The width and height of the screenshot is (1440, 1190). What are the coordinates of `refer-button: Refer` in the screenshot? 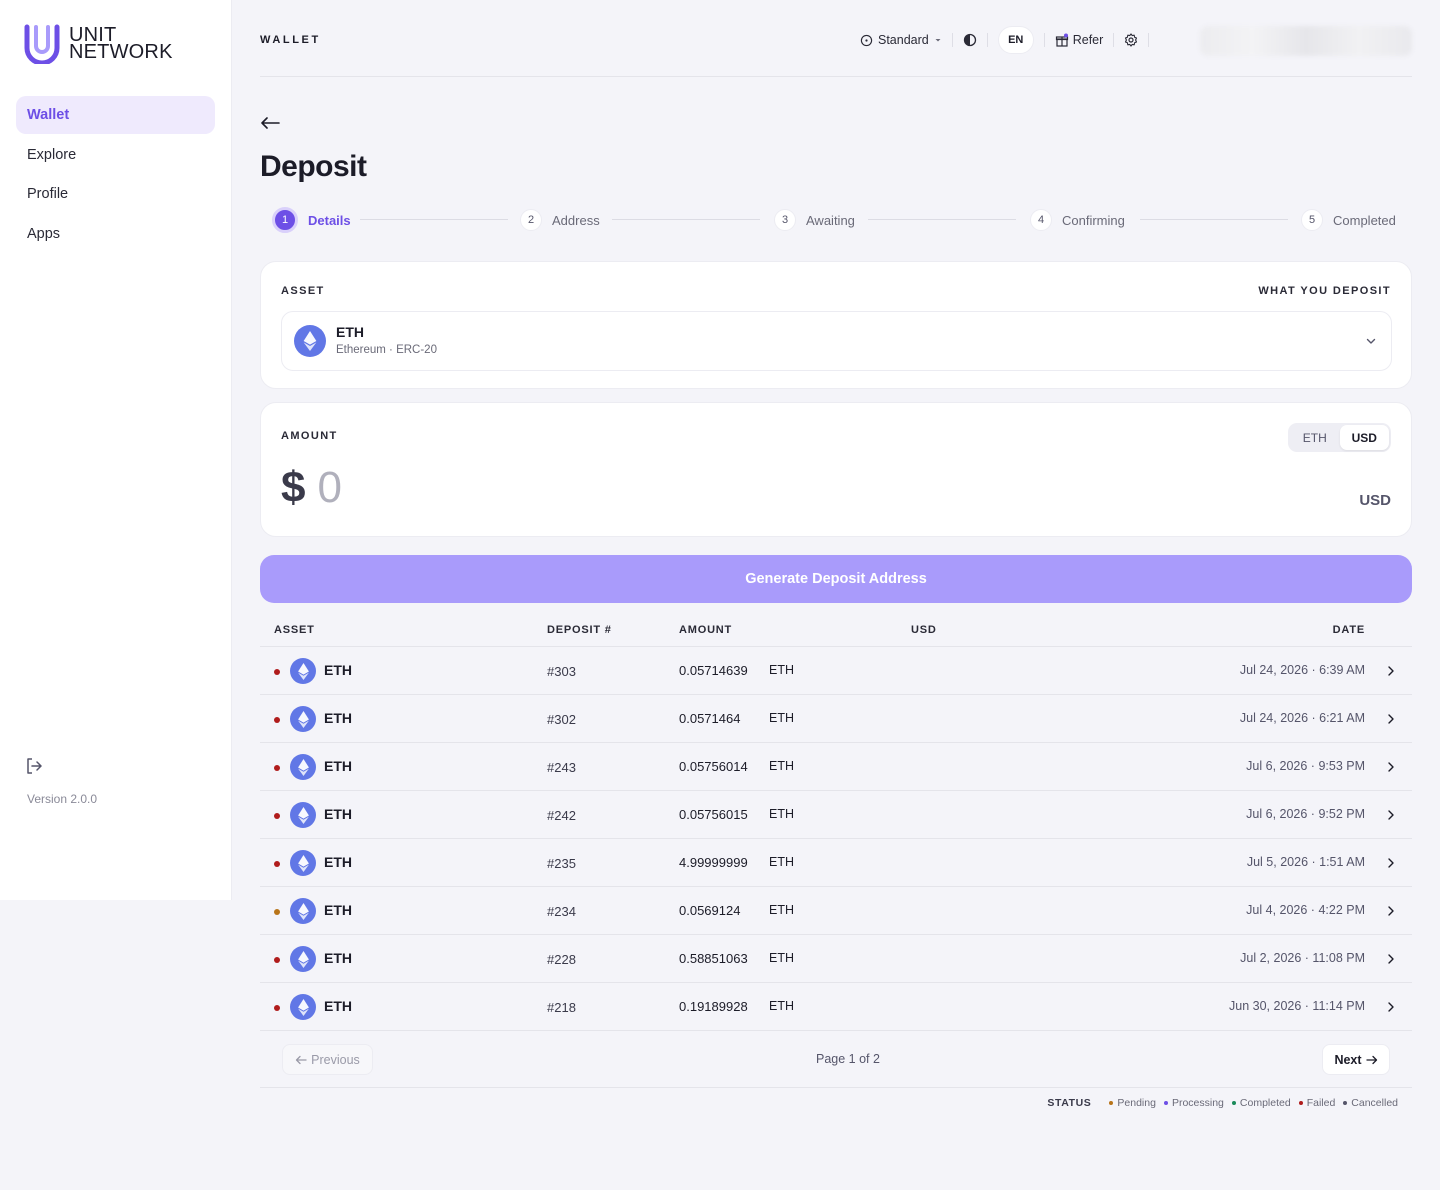 It's located at (1079, 40).